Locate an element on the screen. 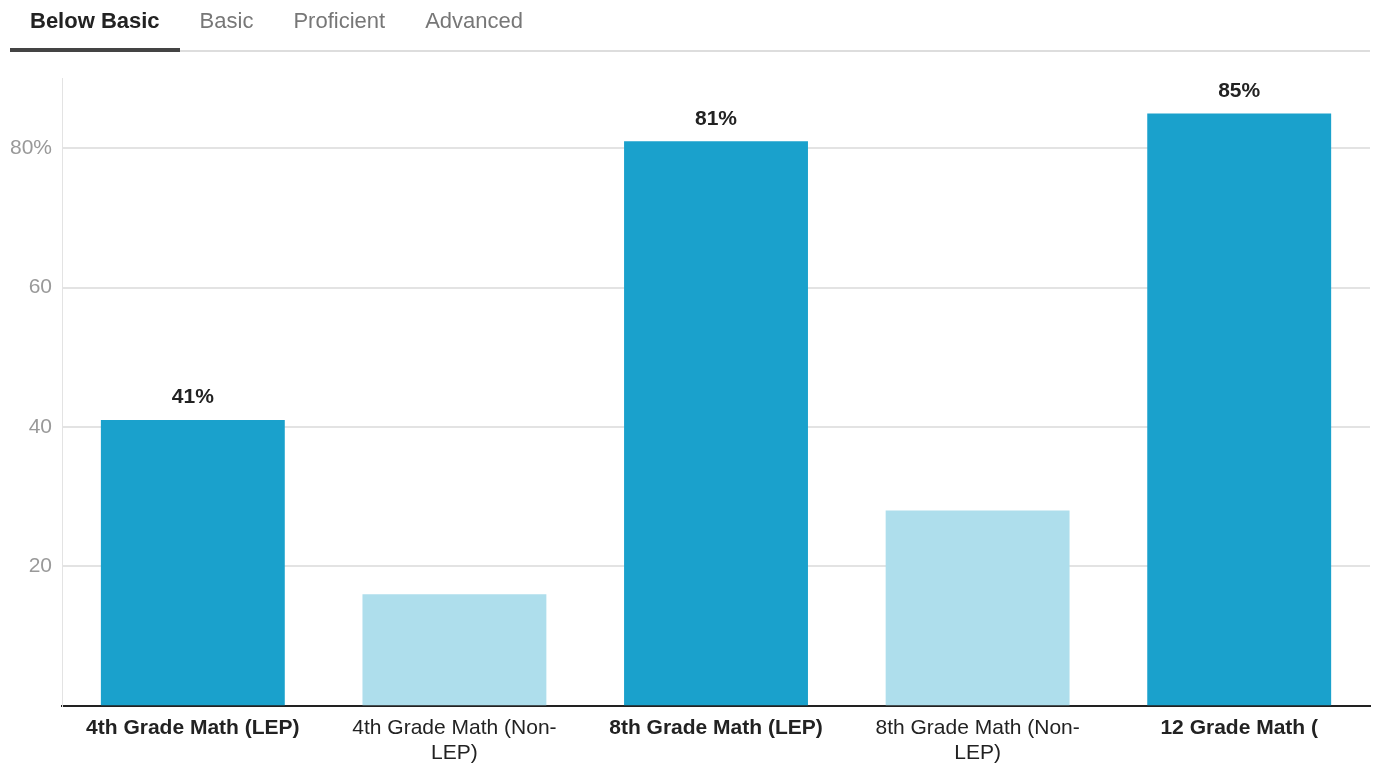 Image resolution: width=1390 pixels, height=776 pixels. data-label: 81% is located at coordinates (716, 117).